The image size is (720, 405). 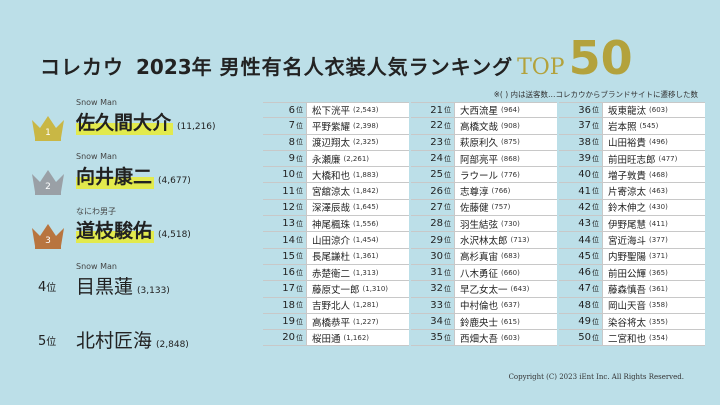 I want to click on rank-cell: 20 位, so click(x=285, y=338).